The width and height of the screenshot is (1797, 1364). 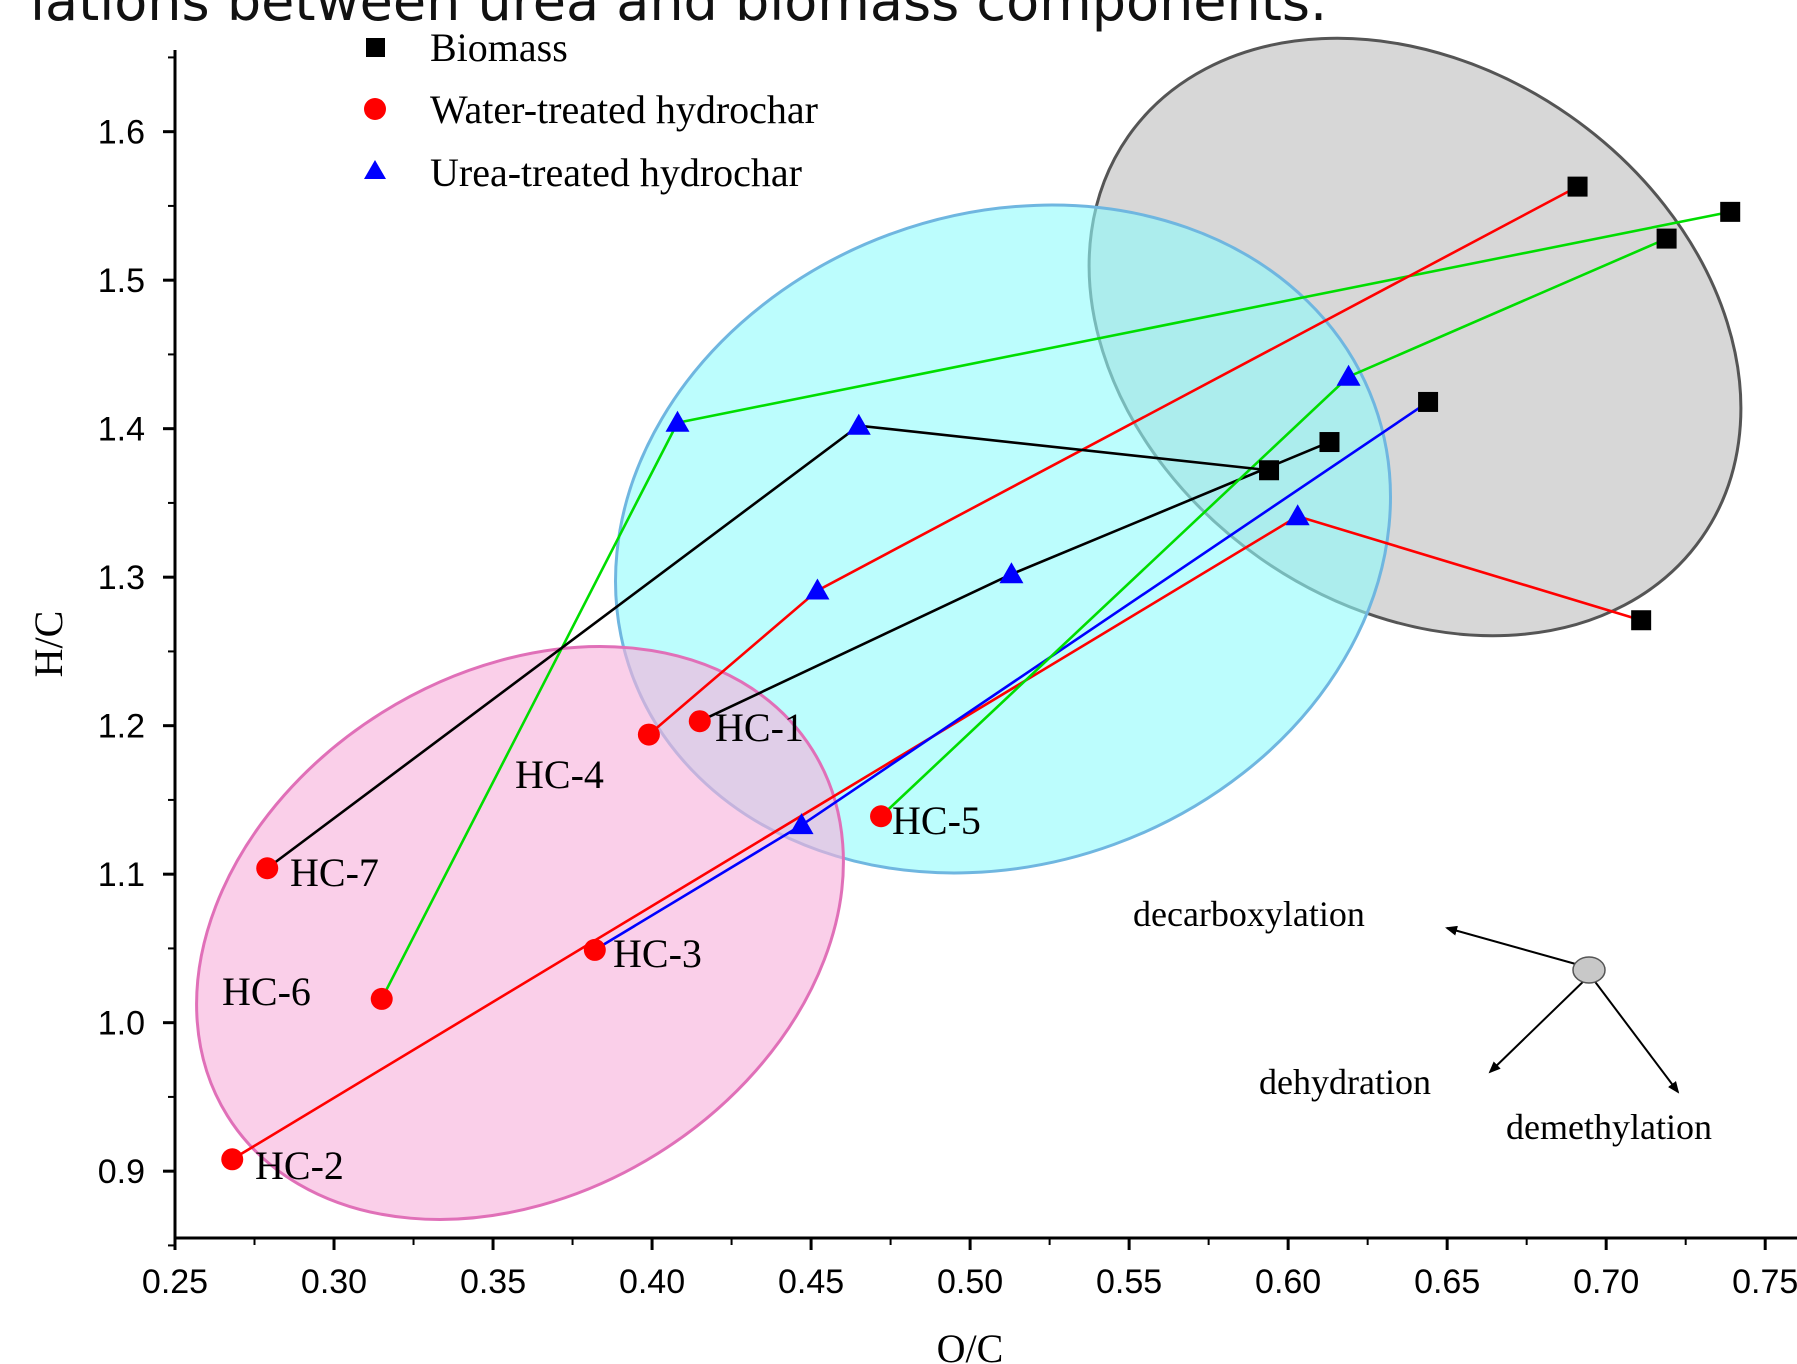 What do you see at coordinates (811, 1282) in the screenshot?
I see `x-tick-label: 0.45` at bounding box center [811, 1282].